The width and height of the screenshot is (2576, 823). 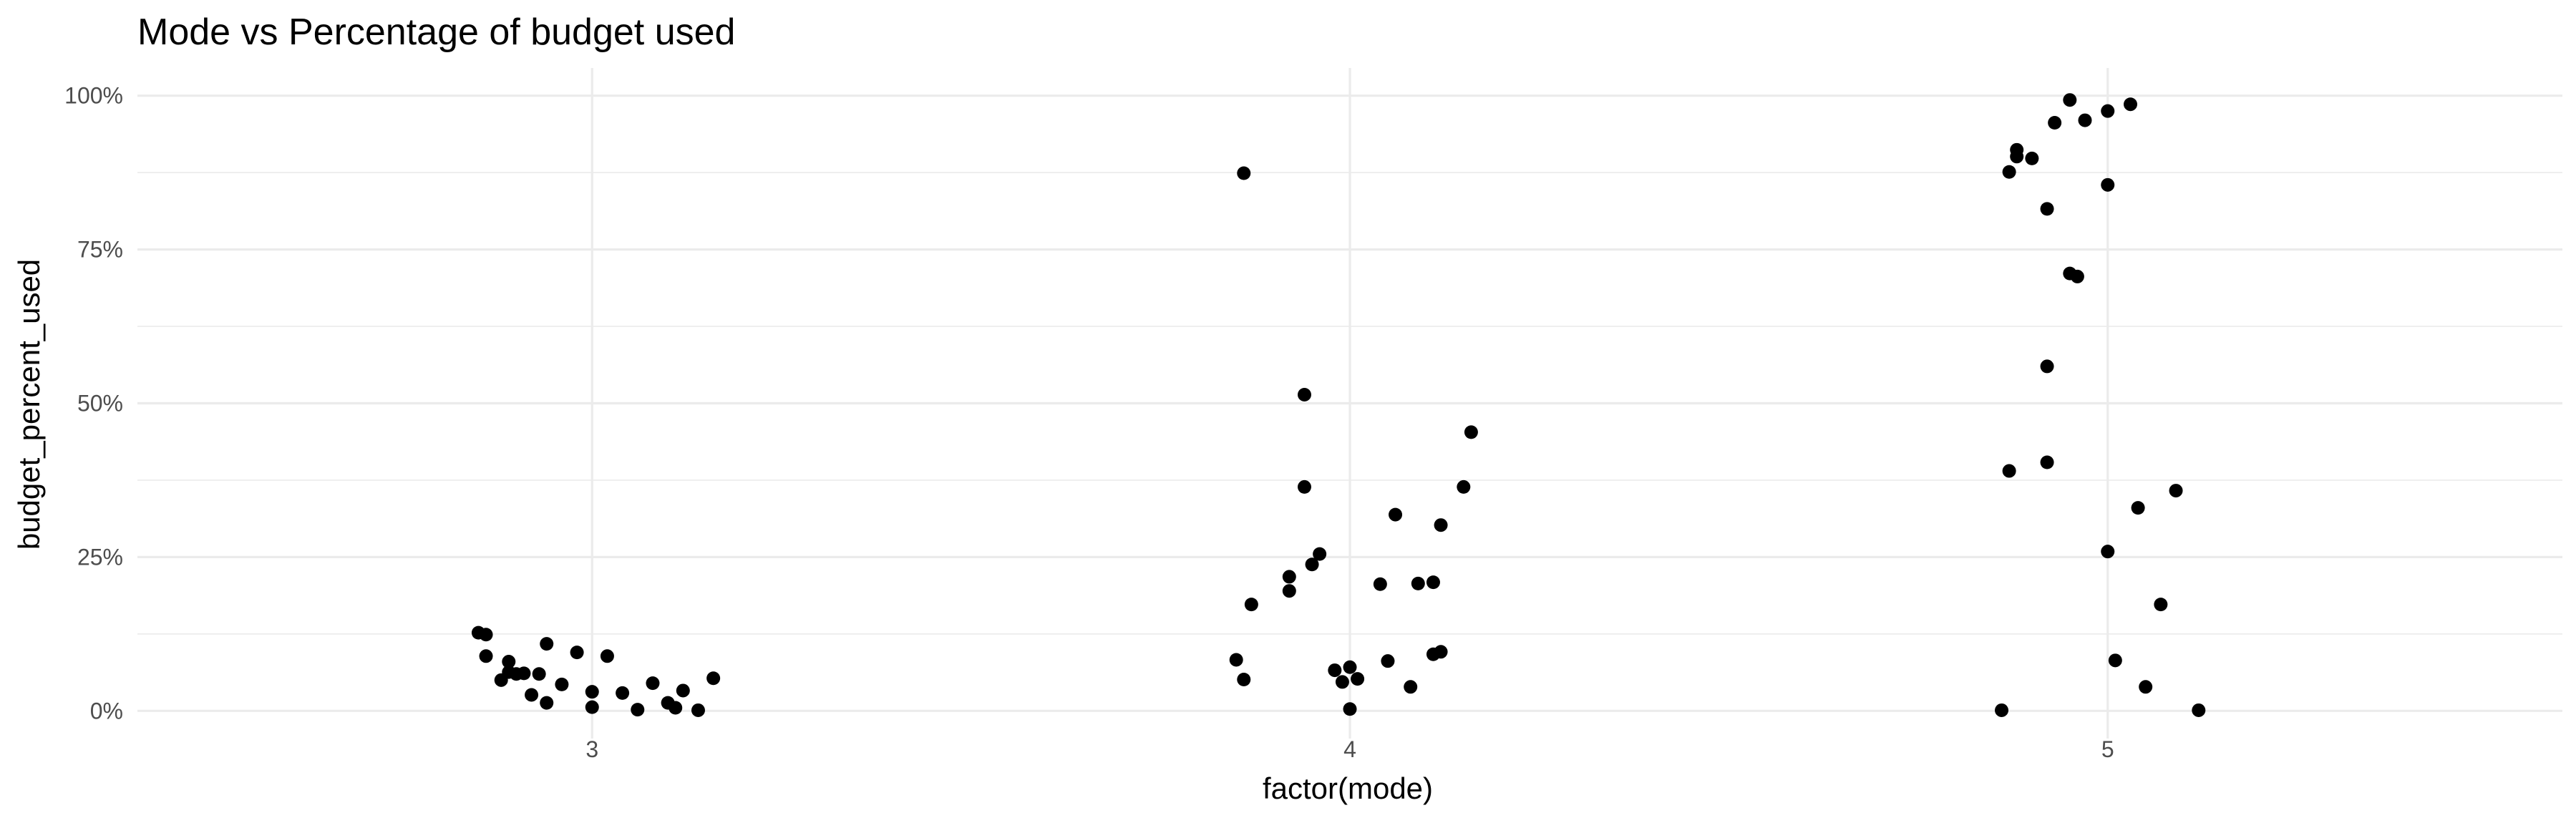 I want to click on y-axis-title: budget_percent_used, so click(x=29, y=405).